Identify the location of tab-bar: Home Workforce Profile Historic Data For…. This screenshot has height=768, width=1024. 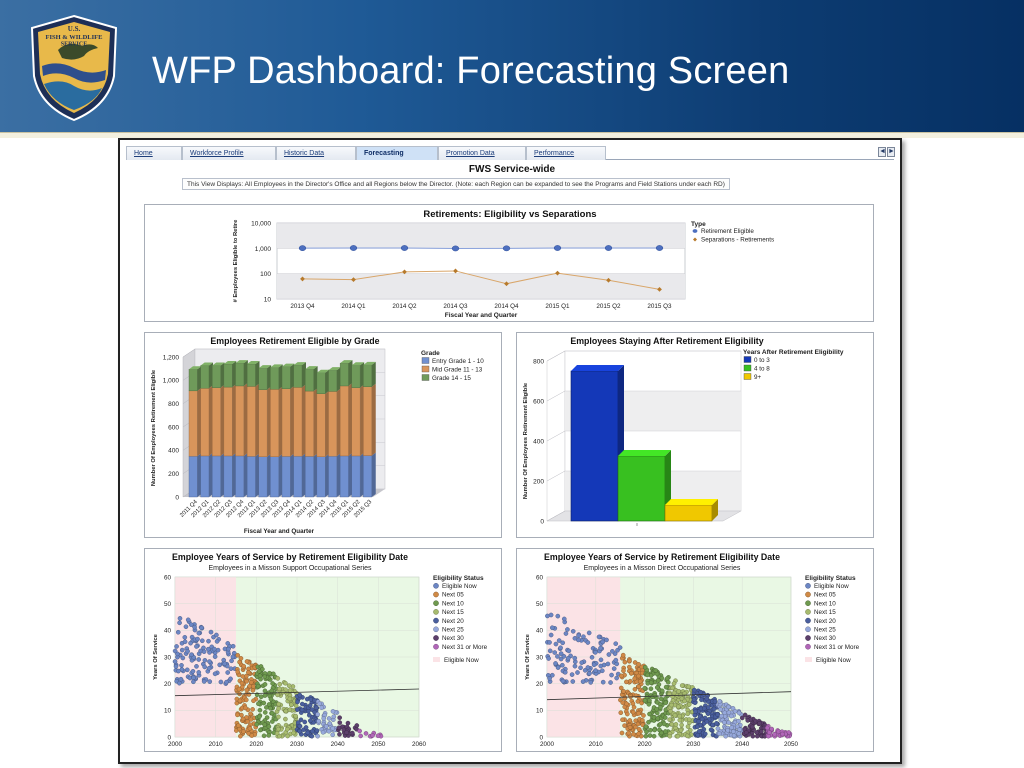
(510, 153).